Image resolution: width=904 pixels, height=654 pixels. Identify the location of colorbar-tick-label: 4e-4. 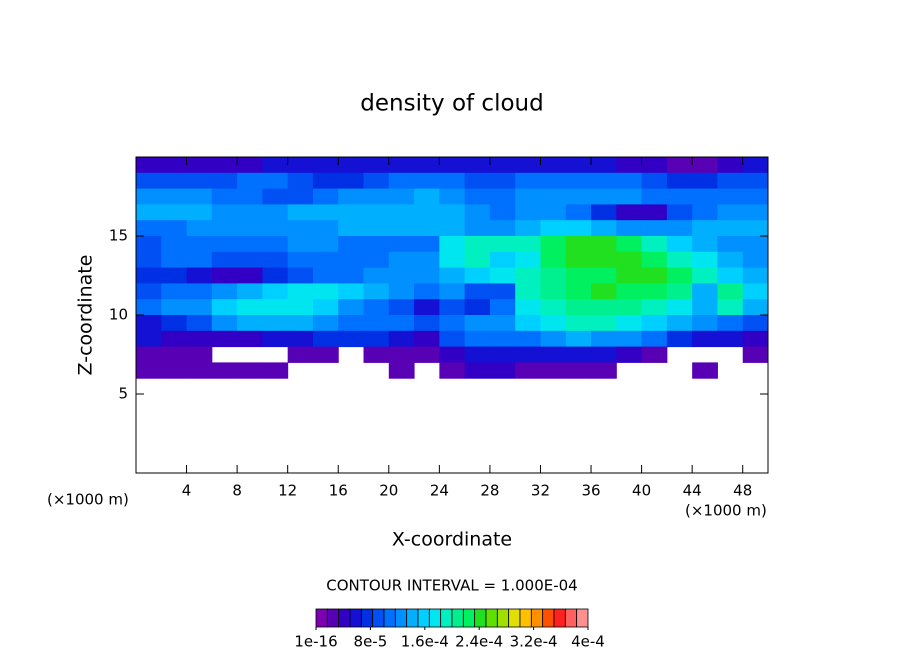
(588, 642).